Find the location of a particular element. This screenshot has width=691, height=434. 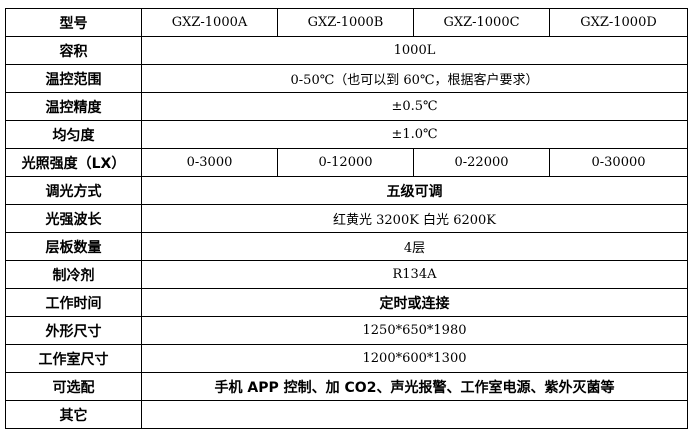

illuminance-b: 0-12000 is located at coordinates (345, 162).